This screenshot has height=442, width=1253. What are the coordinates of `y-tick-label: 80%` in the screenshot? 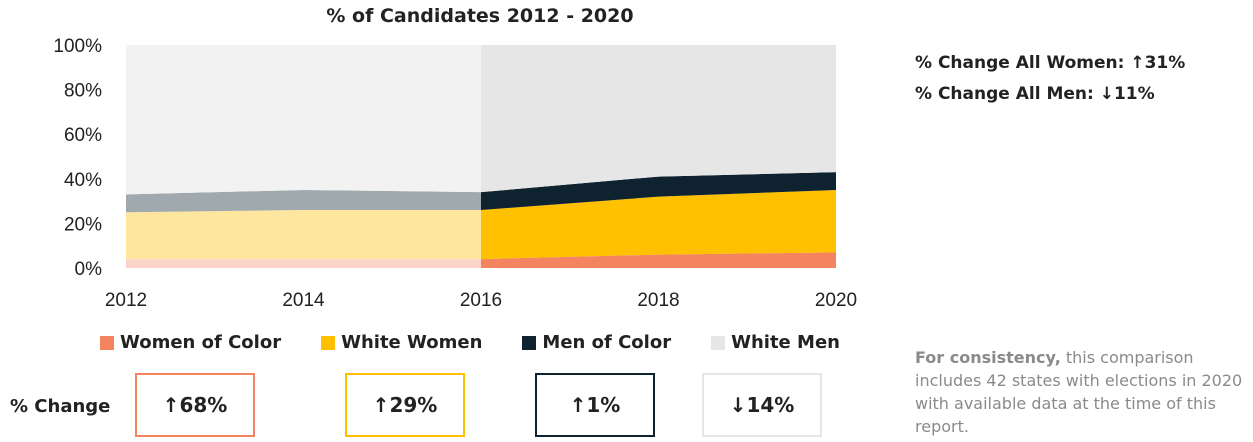 It's located at (83, 91).